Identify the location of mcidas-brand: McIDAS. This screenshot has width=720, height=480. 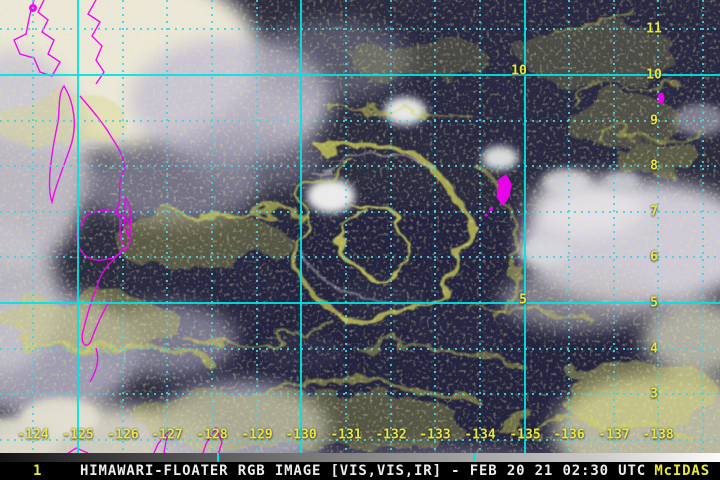
(682, 471).